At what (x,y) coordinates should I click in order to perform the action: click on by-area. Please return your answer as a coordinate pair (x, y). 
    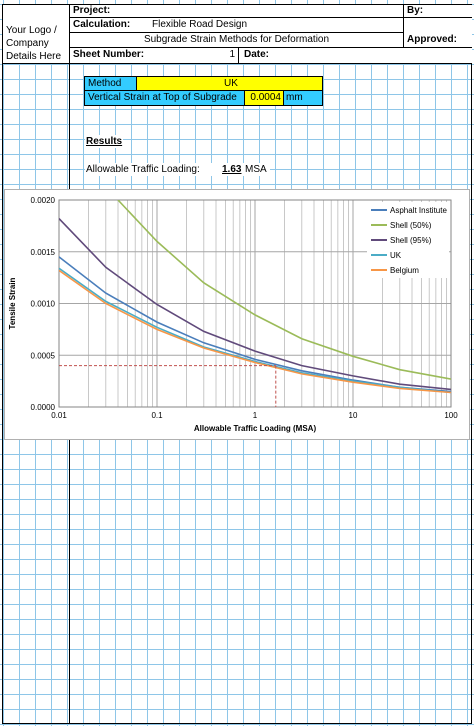
    Looking at the image, I should click on (438, 11).